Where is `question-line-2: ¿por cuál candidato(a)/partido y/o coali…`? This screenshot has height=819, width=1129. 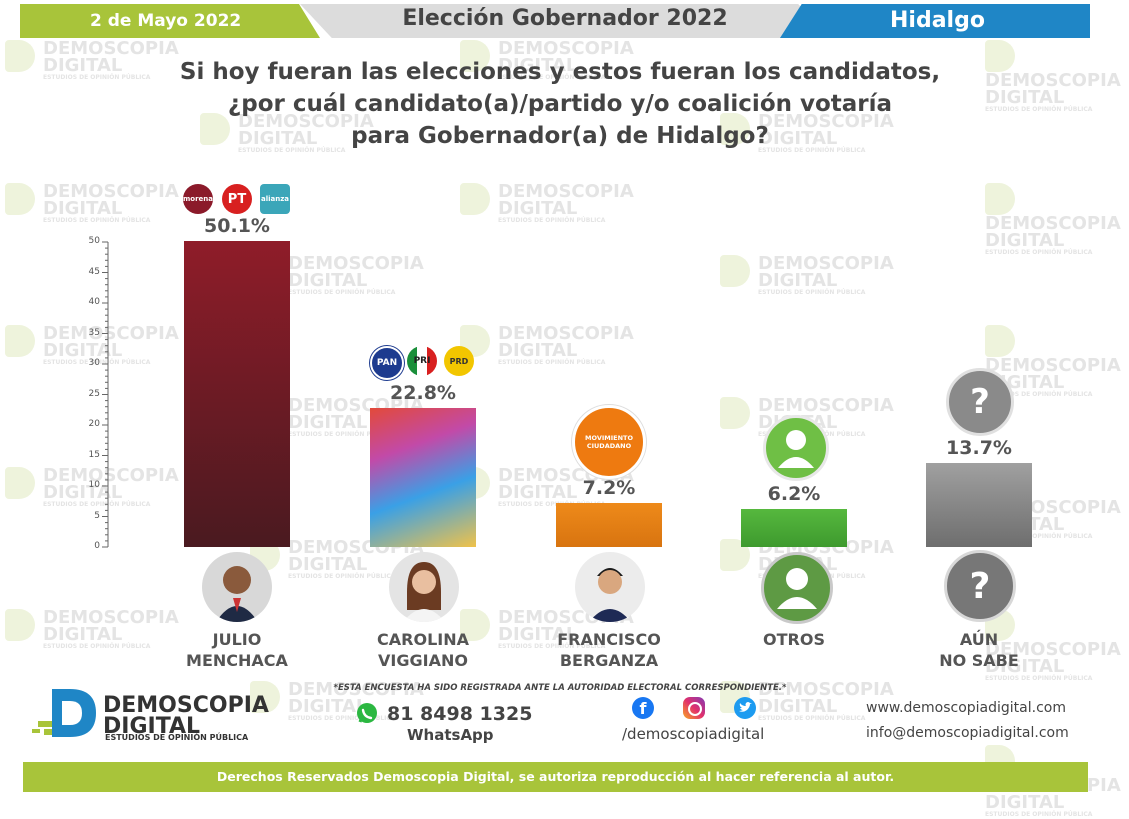
question-line-2: ¿por cuál candidato(a)/partido y/o coali… is located at coordinates (560, 104).